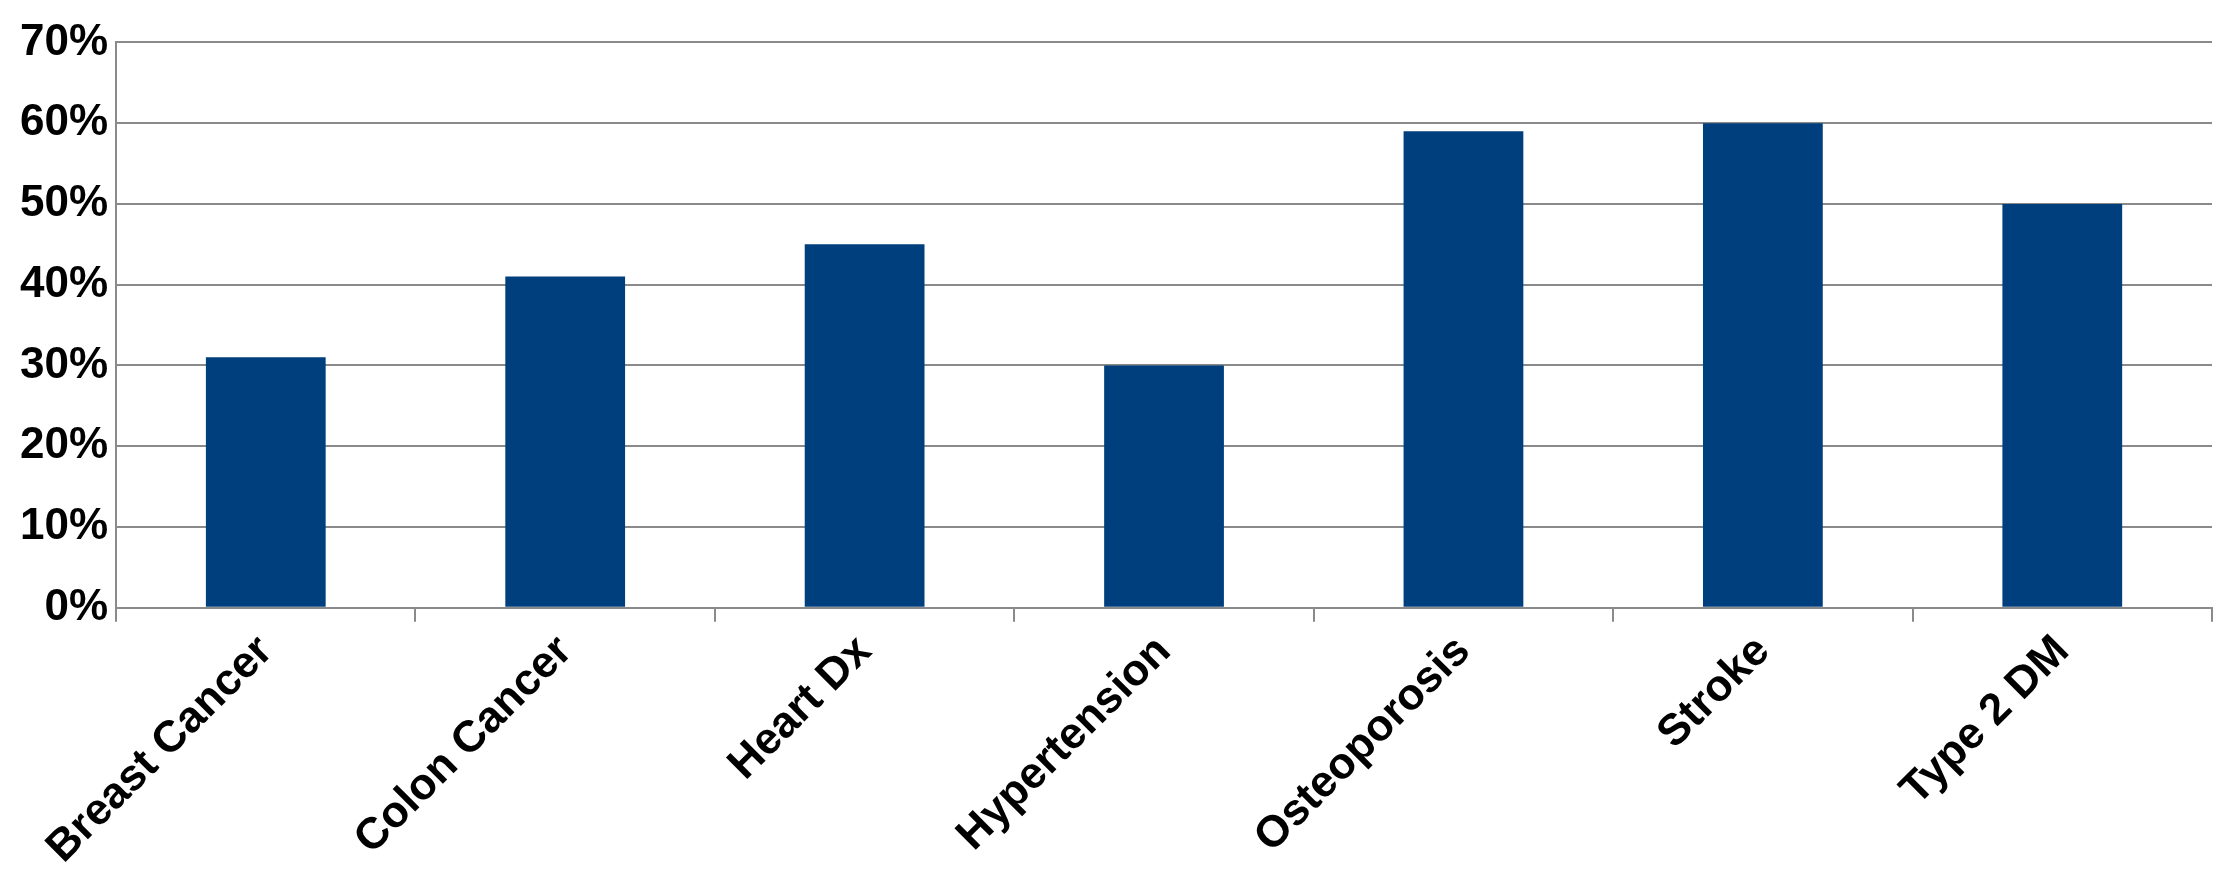 Image resolution: width=2233 pixels, height=893 pixels. What do you see at coordinates (64, 281) in the screenshot?
I see `y-tick-label: 40%` at bounding box center [64, 281].